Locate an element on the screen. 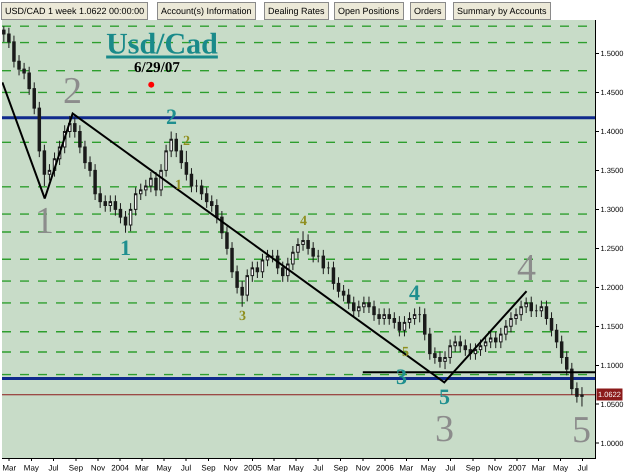 Image resolution: width=625 pixels, height=472 pixels. text: USD/CAD 1 week 1.0622 00:00:00 is located at coordinates (74, 11).